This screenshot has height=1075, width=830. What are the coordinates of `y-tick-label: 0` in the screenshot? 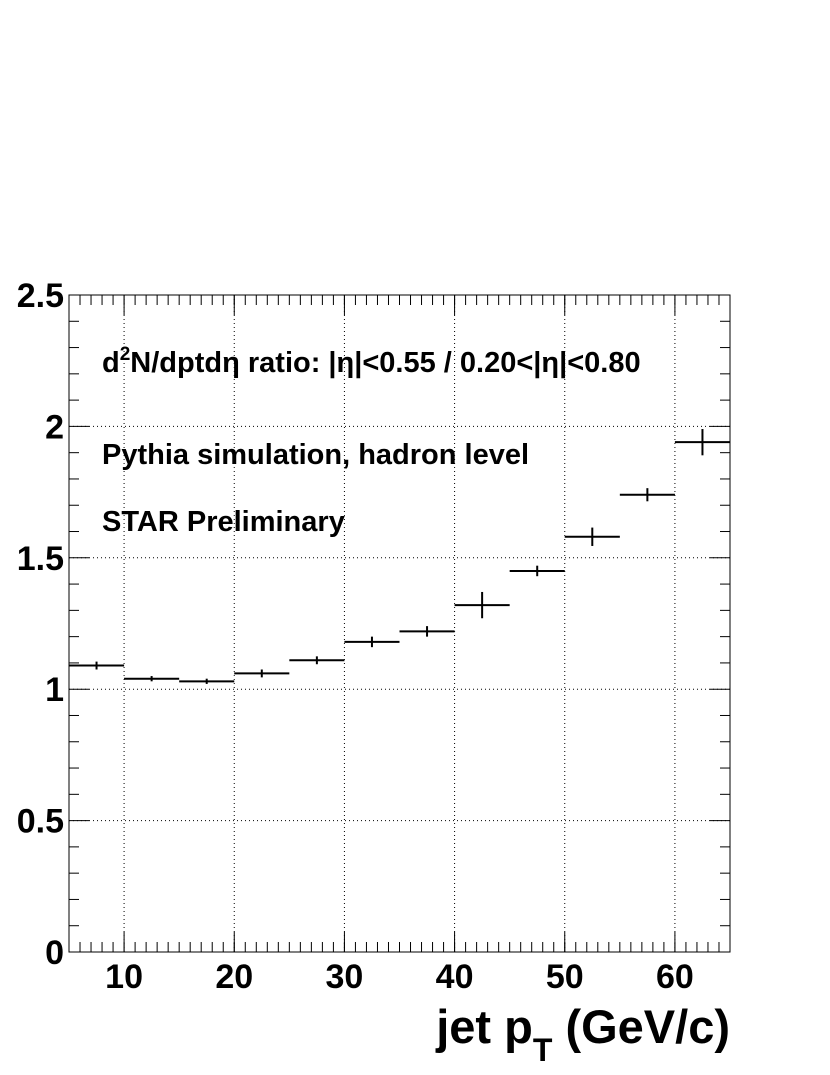 It's located at (54, 953).